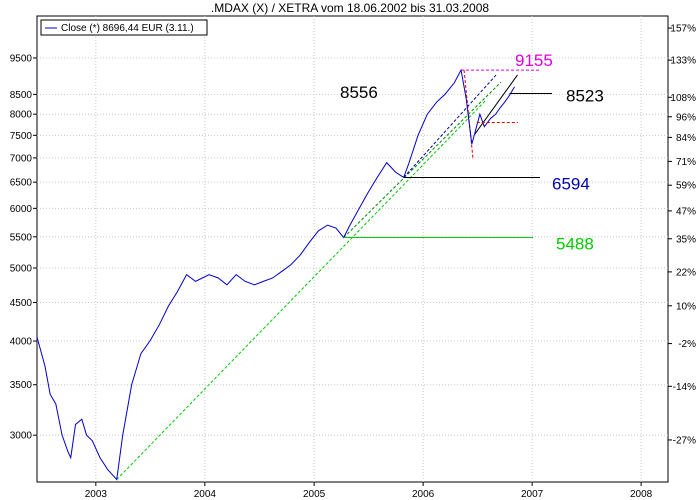  Describe the element at coordinates (532, 494) in the screenshot. I see `x-tick-label: 2007` at that location.